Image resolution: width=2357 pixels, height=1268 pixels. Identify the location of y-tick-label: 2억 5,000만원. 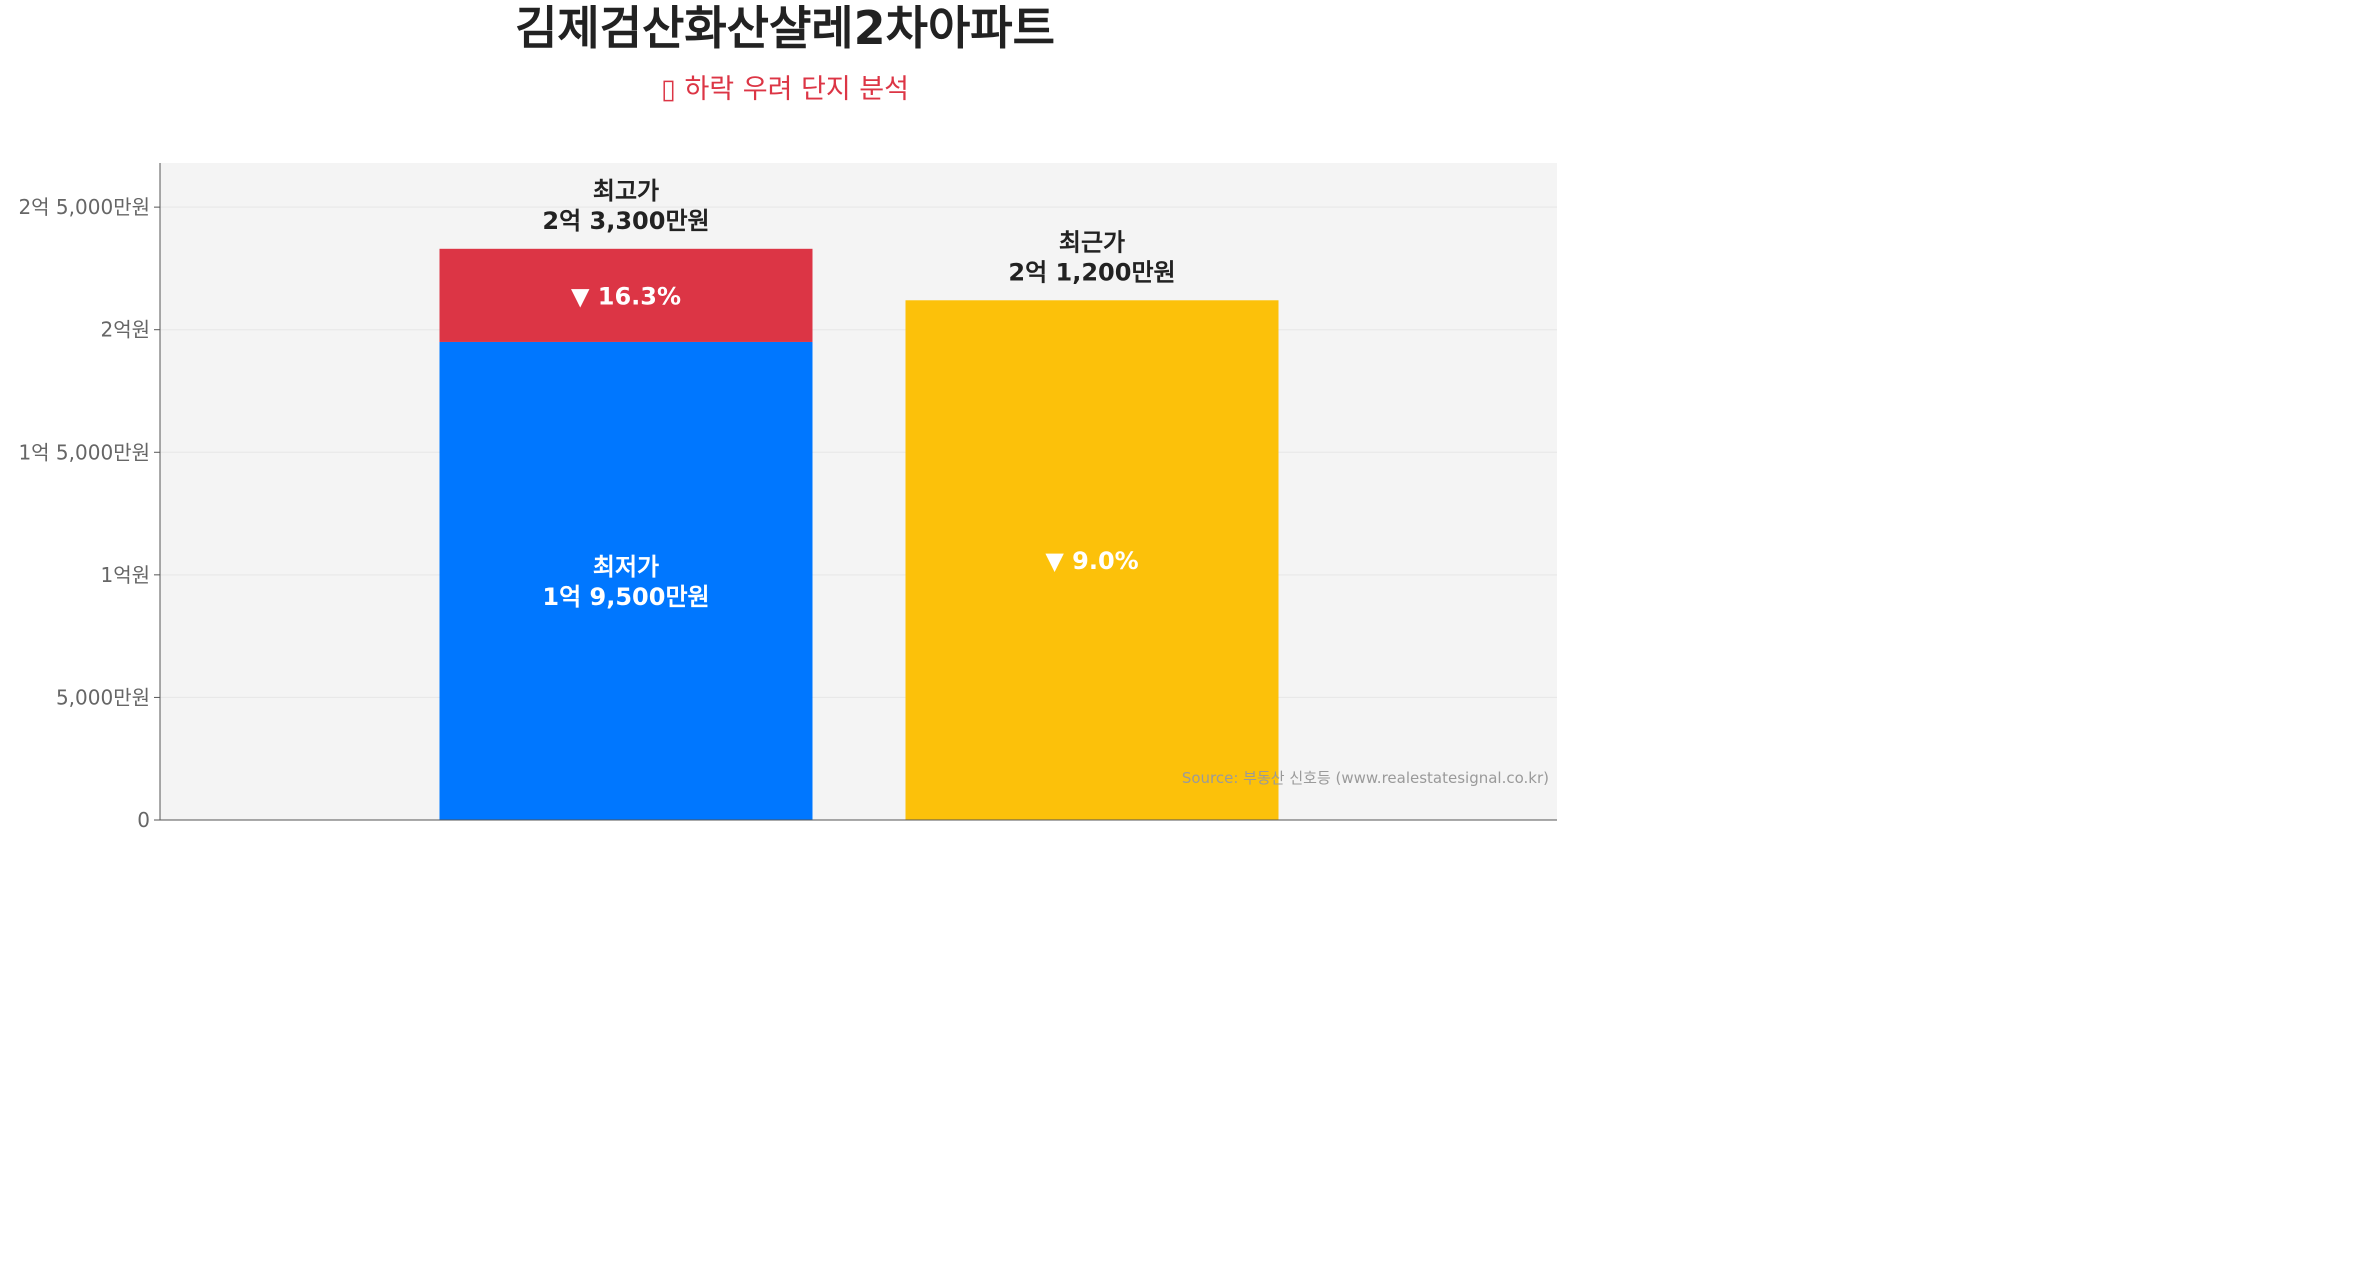
(84, 207).